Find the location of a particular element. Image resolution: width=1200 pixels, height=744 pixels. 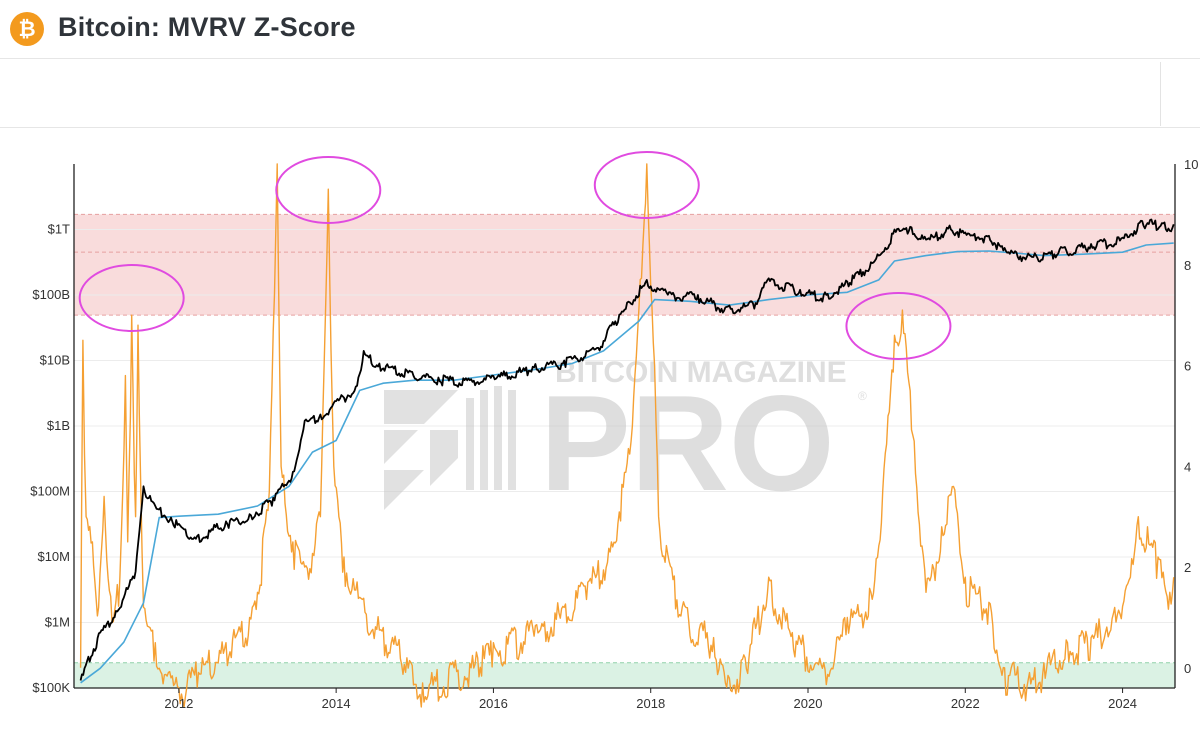

y-right-tick-label: 8 is located at coordinates (1187, 265).